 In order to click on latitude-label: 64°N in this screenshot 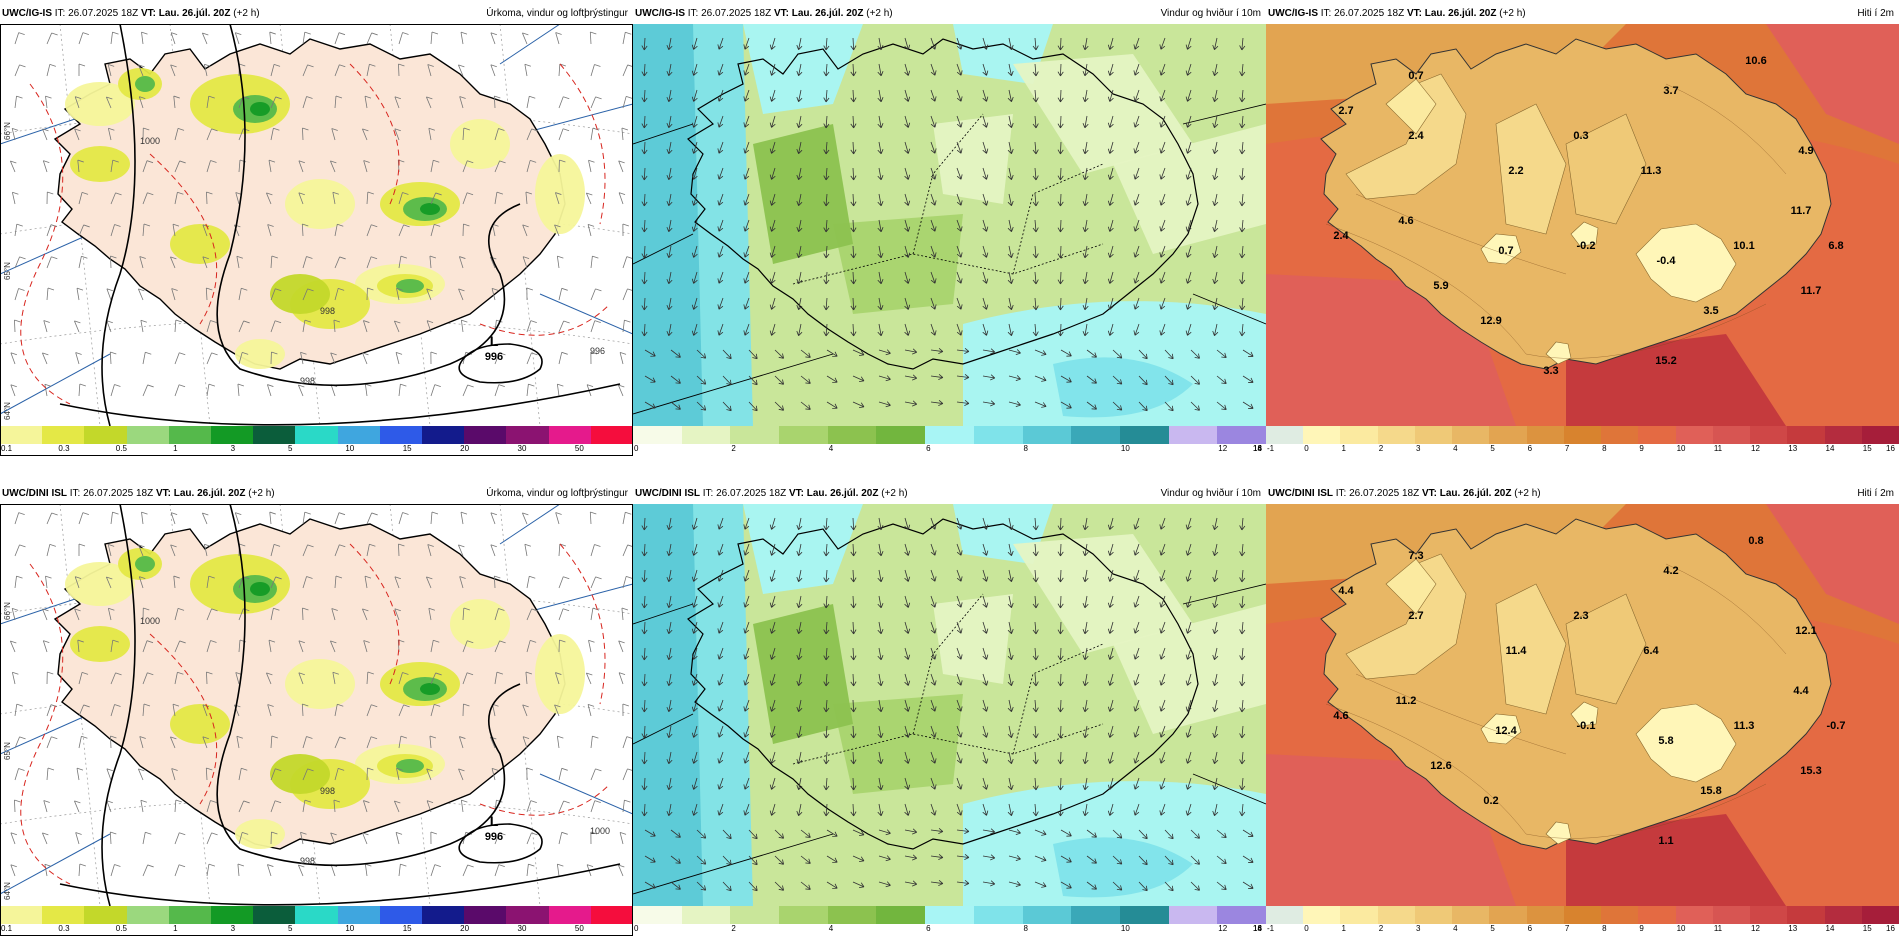, I will do `click(7, 411)`.